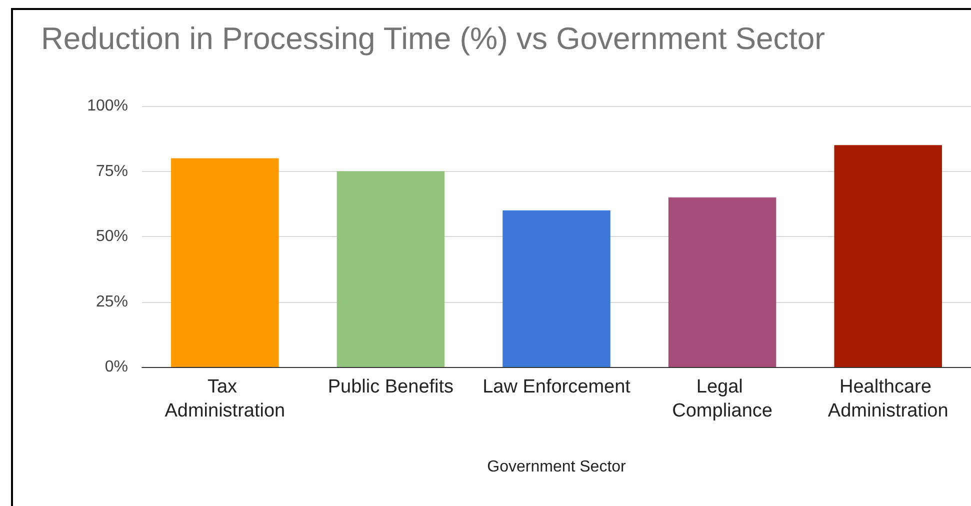 The width and height of the screenshot is (971, 506). I want to click on y-tick-label: 25%, so click(112, 301).